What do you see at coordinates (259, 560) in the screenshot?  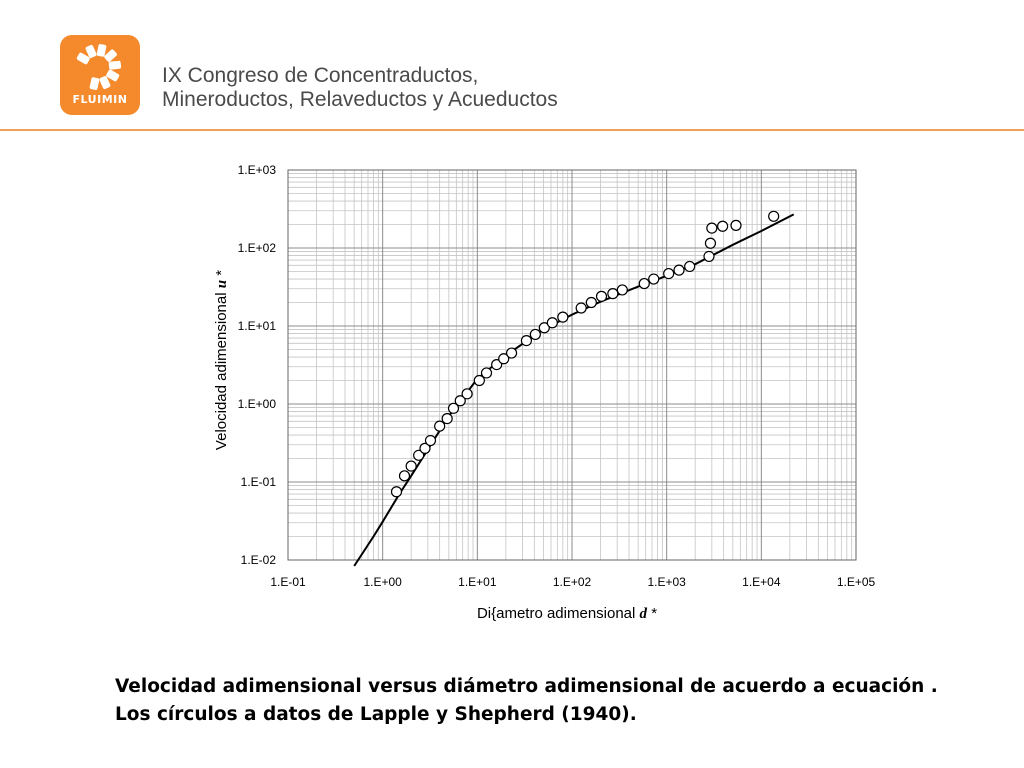 I see `y-tick-label: 1.E-02` at bounding box center [259, 560].